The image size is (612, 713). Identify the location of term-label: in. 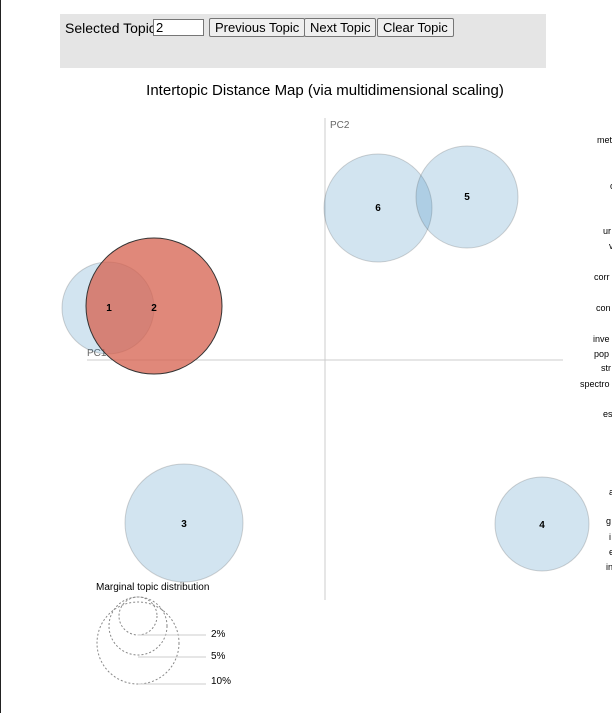
(609, 567).